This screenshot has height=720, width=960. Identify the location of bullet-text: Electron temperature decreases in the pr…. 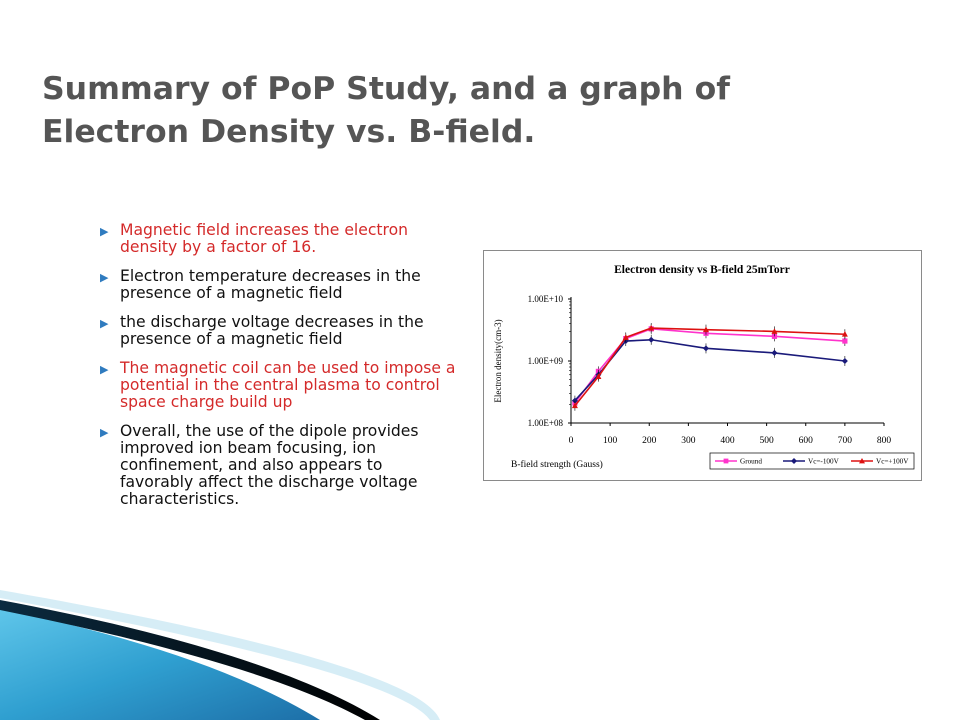
(270, 284).